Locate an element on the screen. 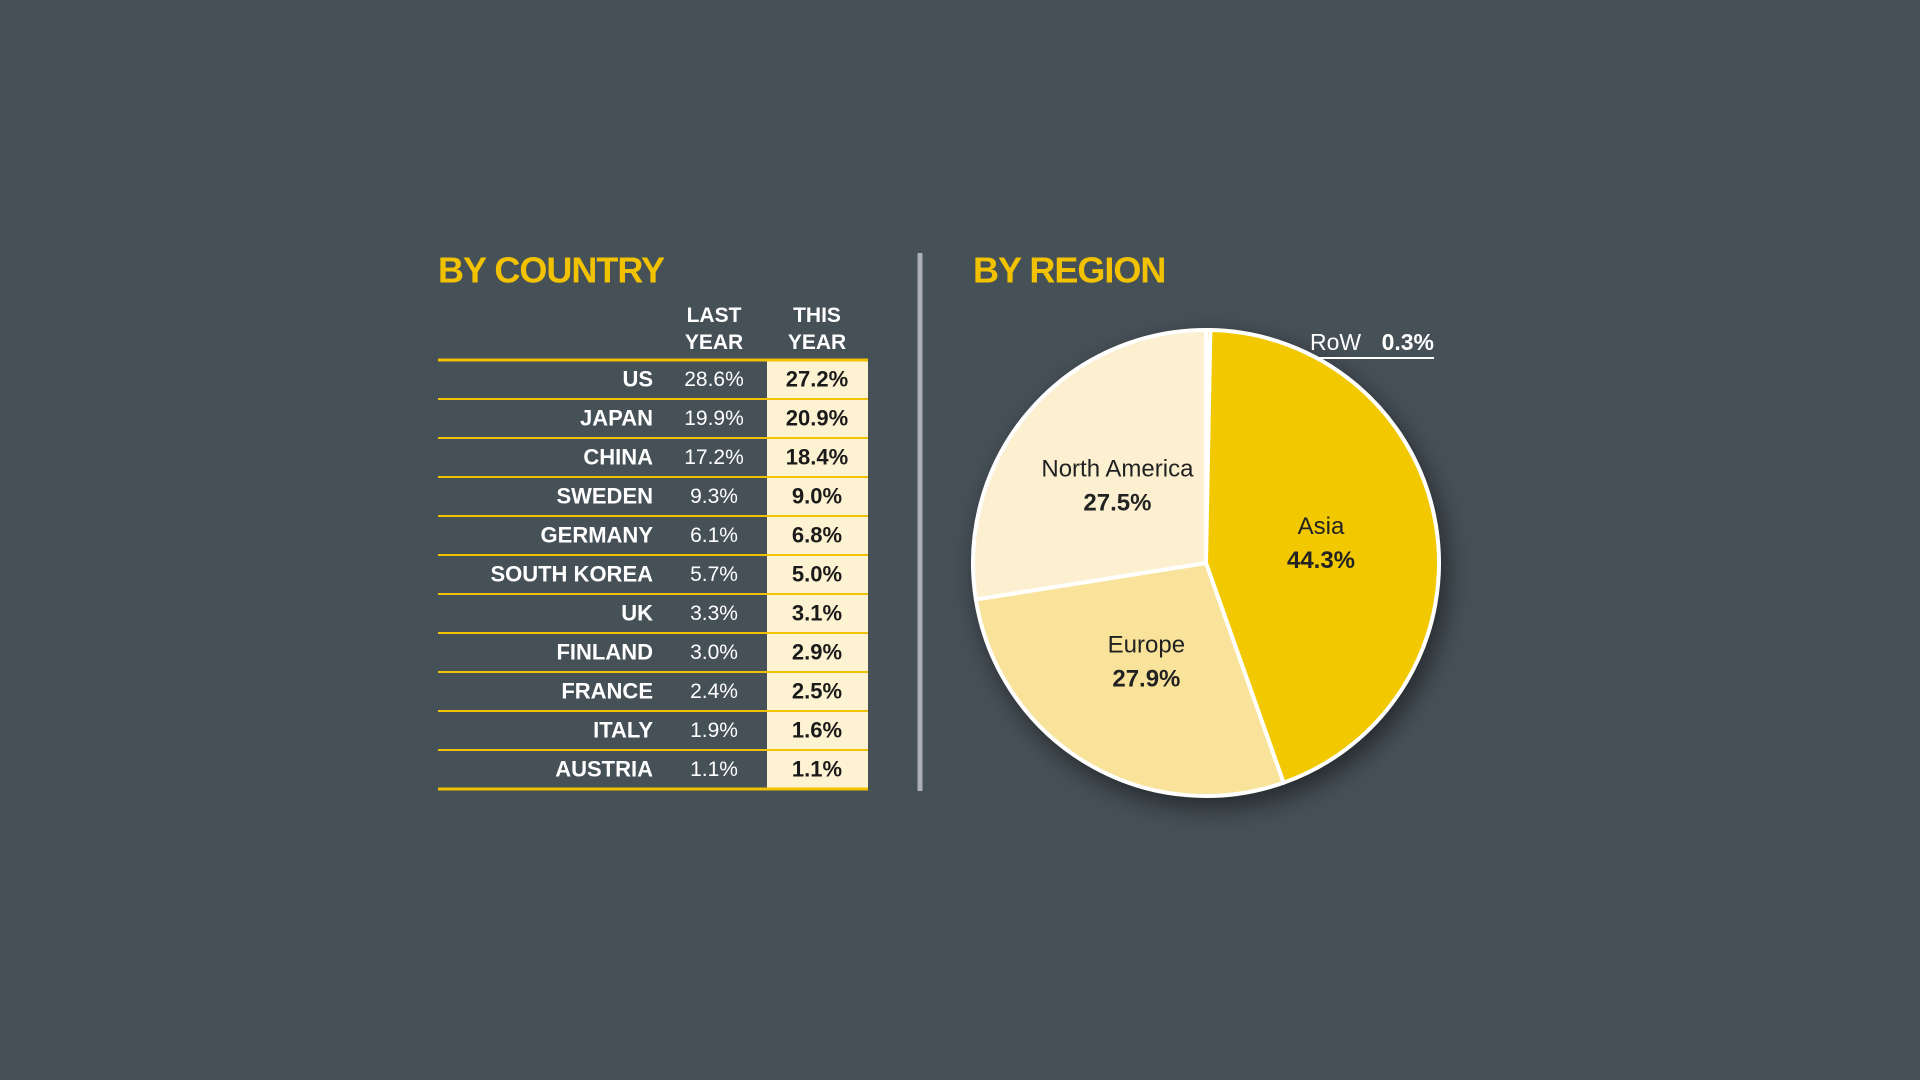 Image resolution: width=1920 pixels, height=1080 pixels. this-year: 3.1% is located at coordinates (817, 612).